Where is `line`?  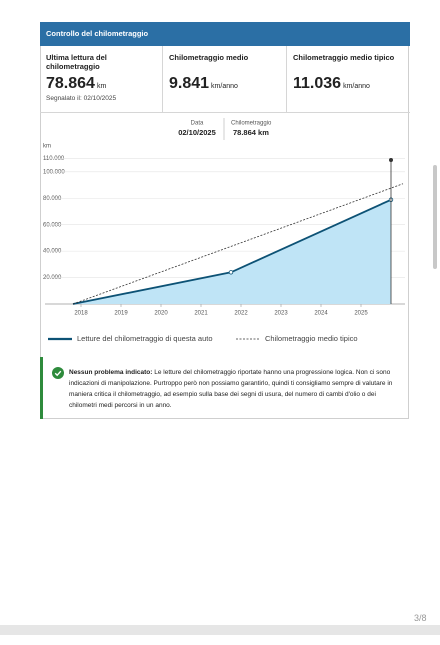 line is located at coordinates (238, 244).